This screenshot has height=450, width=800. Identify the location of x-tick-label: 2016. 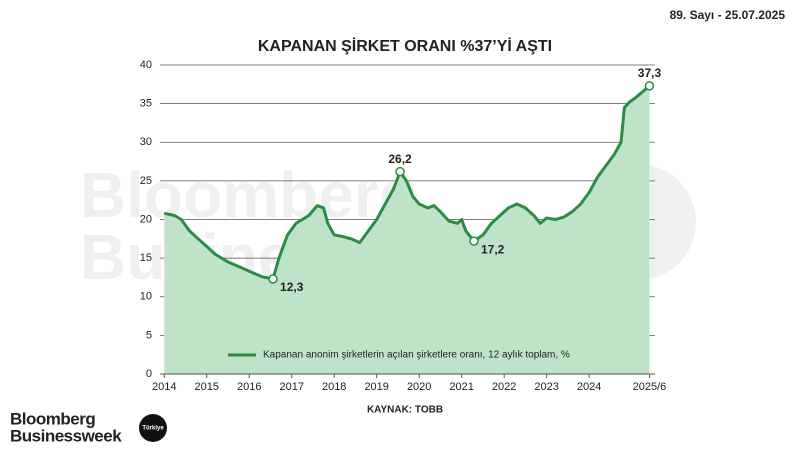
(249, 387).